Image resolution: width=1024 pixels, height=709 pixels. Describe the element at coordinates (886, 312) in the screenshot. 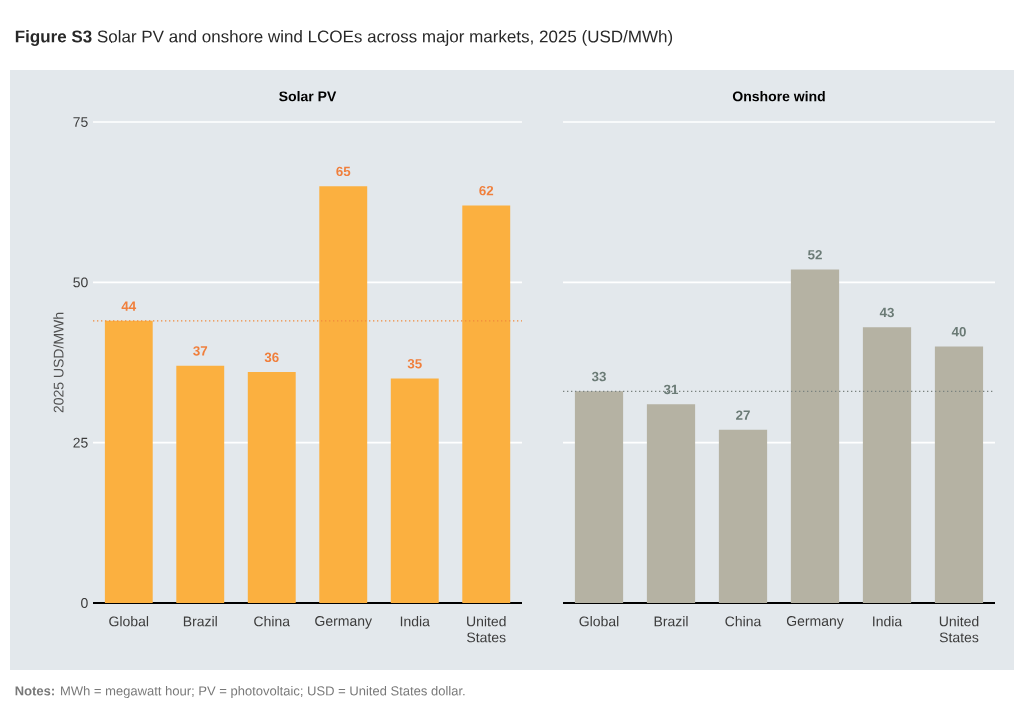

I see `data-label: 43` at that location.